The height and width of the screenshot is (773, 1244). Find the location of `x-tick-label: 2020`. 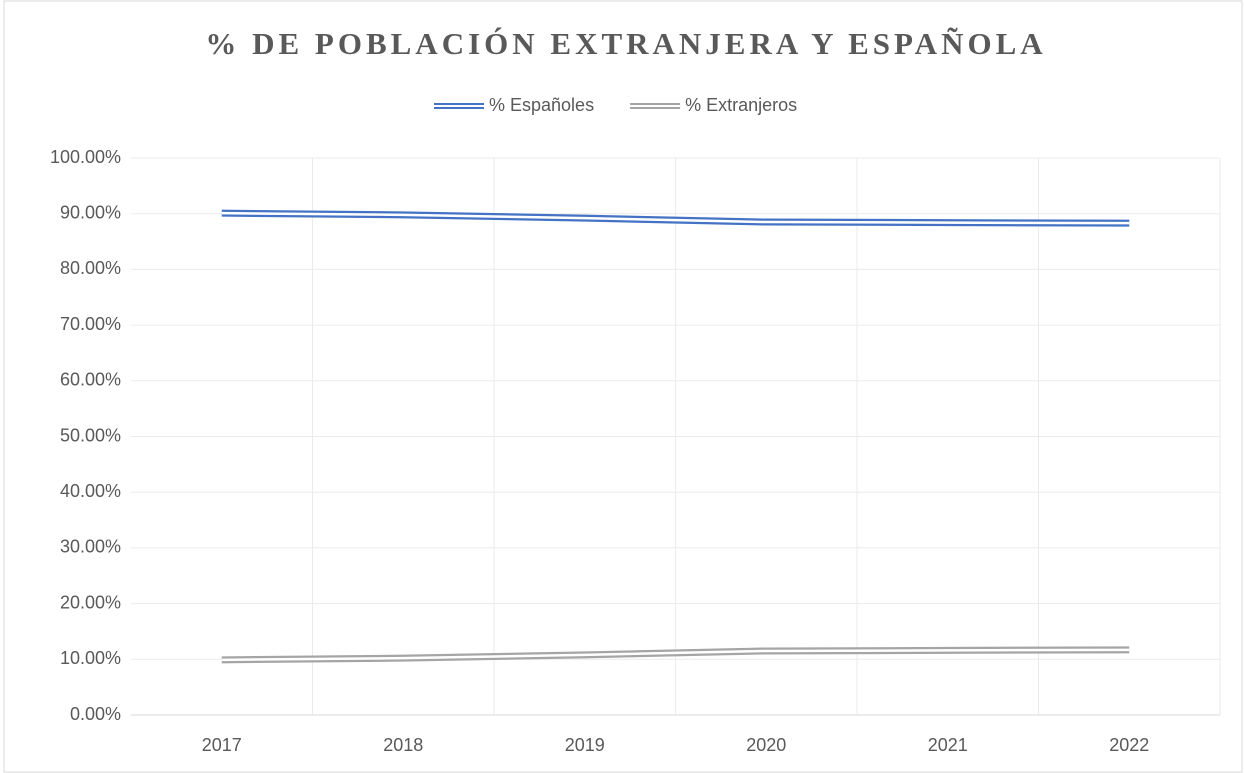

x-tick-label: 2020 is located at coordinates (766, 745).